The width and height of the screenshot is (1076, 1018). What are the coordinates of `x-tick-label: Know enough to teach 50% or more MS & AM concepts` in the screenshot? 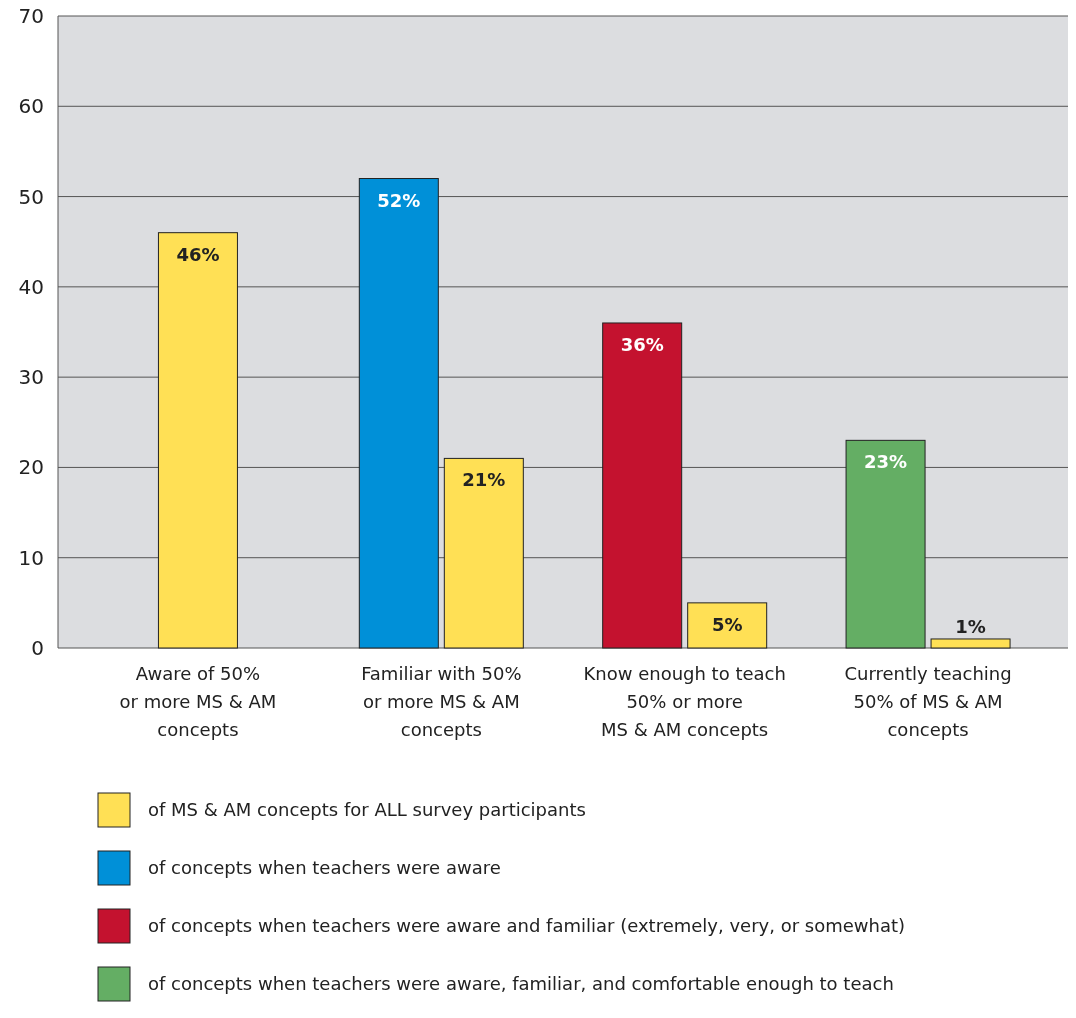 It's located at (684, 701).